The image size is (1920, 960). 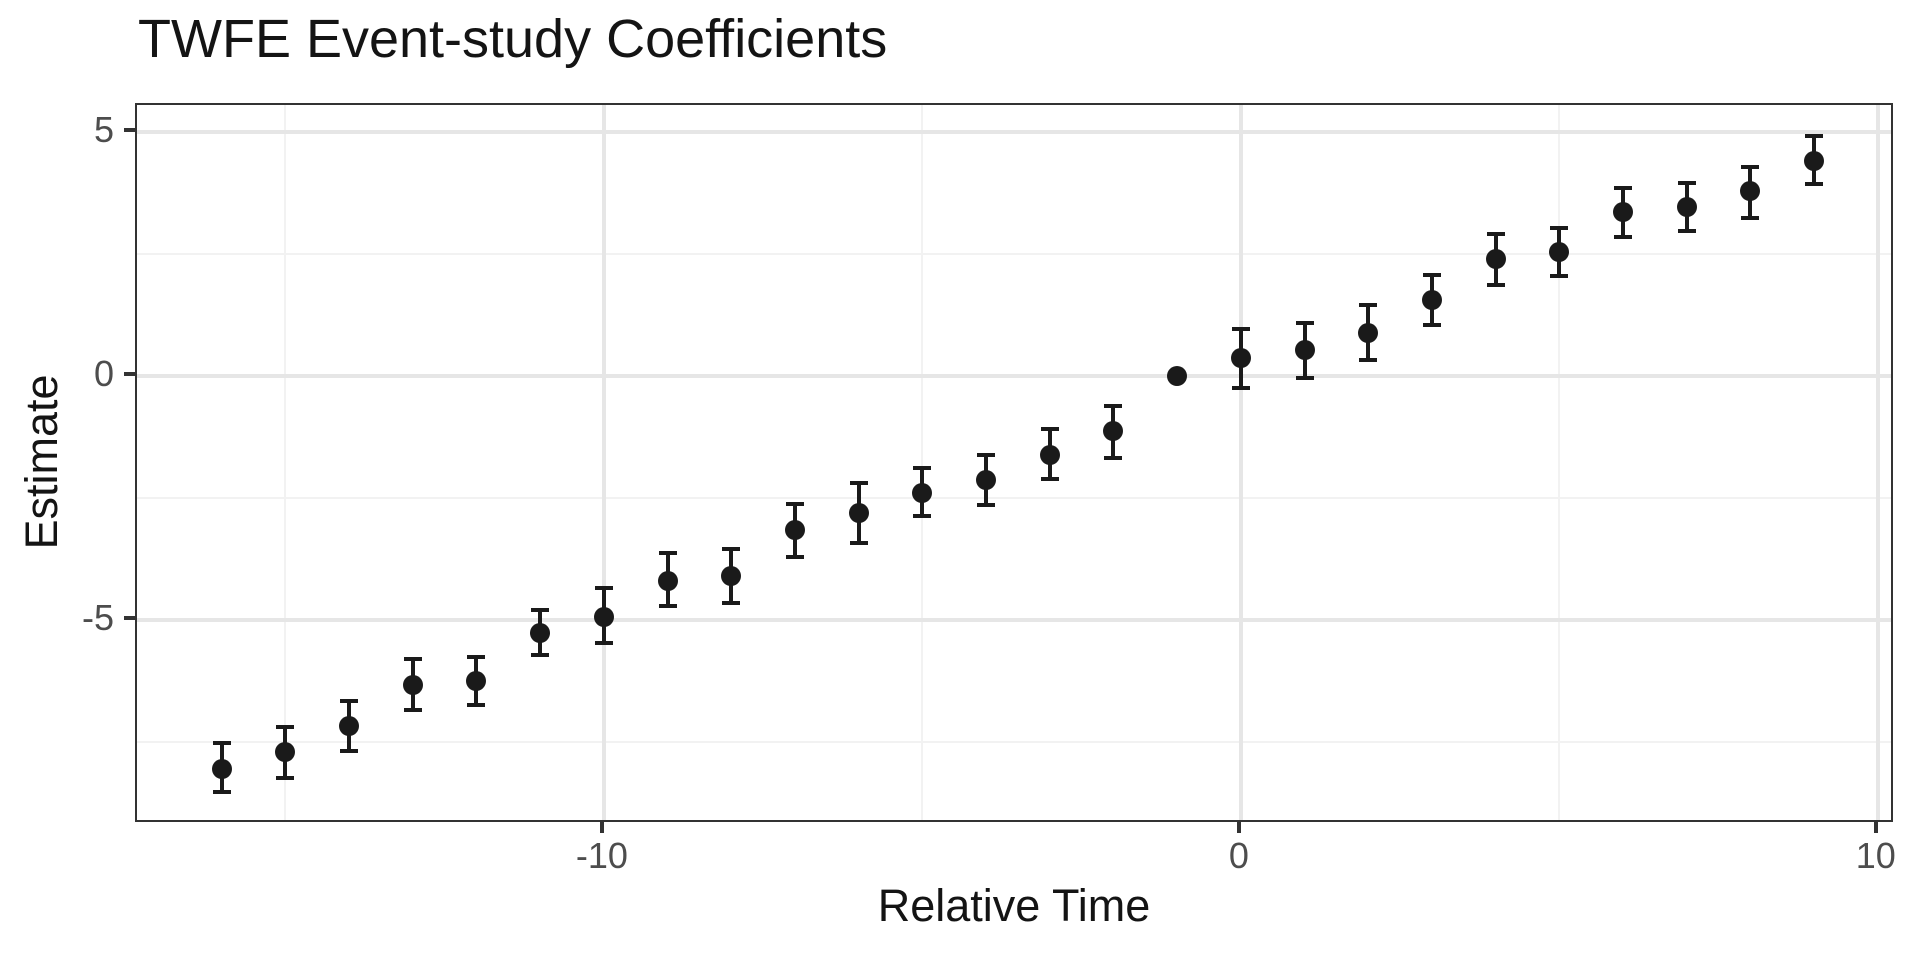 I want to click on x-tick-label: -10, so click(x=601, y=855).